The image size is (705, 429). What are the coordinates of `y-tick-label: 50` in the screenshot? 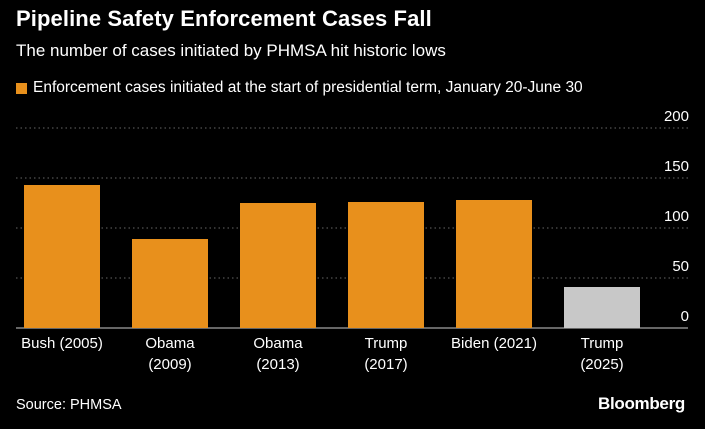 It's located at (680, 266).